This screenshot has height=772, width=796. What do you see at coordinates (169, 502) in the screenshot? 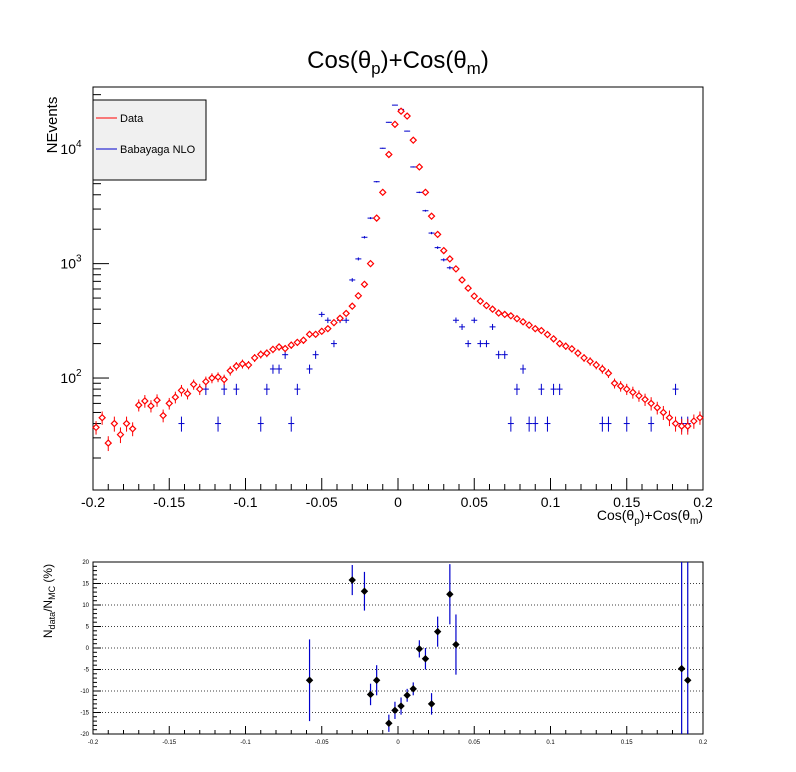
I see `main-x-tick-label: -0.15` at bounding box center [169, 502].